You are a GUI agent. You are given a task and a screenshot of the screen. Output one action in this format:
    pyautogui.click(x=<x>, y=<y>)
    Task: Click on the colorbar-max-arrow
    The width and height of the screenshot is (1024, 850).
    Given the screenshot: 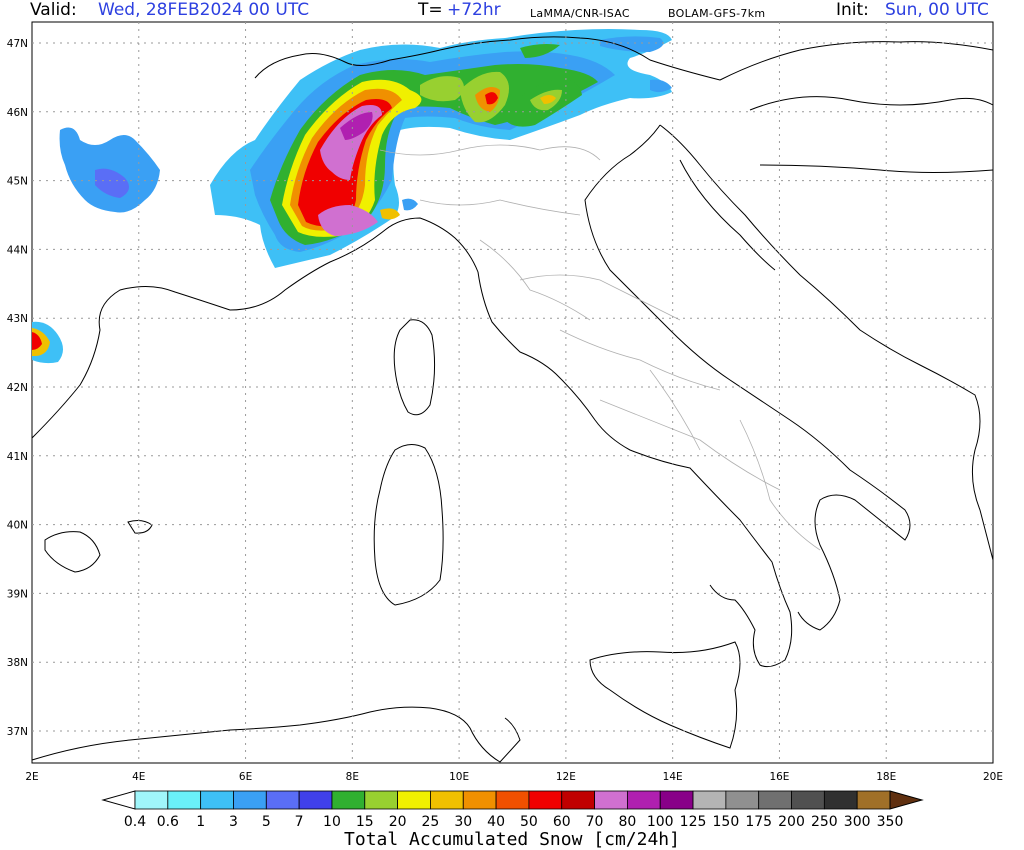 What is the action you would take?
    pyautogui.click(x=906, y=800)
    